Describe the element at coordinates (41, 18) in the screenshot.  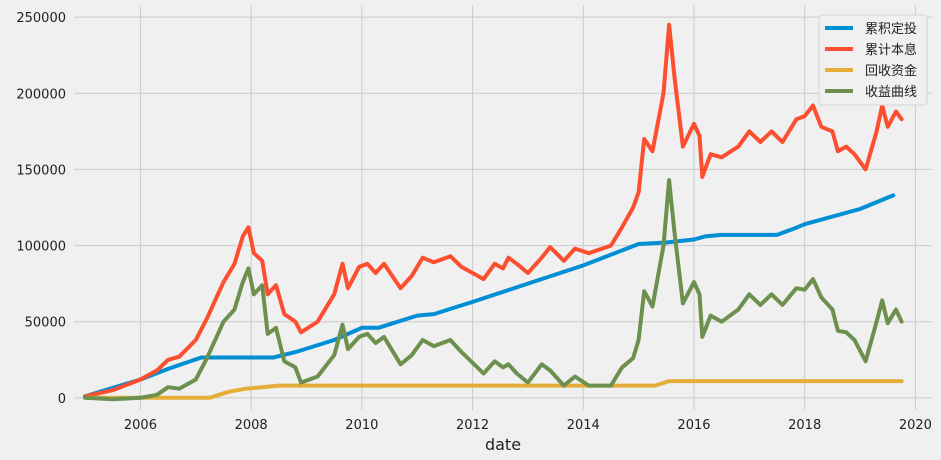
I see `y-tick-label: 250000` at that location.